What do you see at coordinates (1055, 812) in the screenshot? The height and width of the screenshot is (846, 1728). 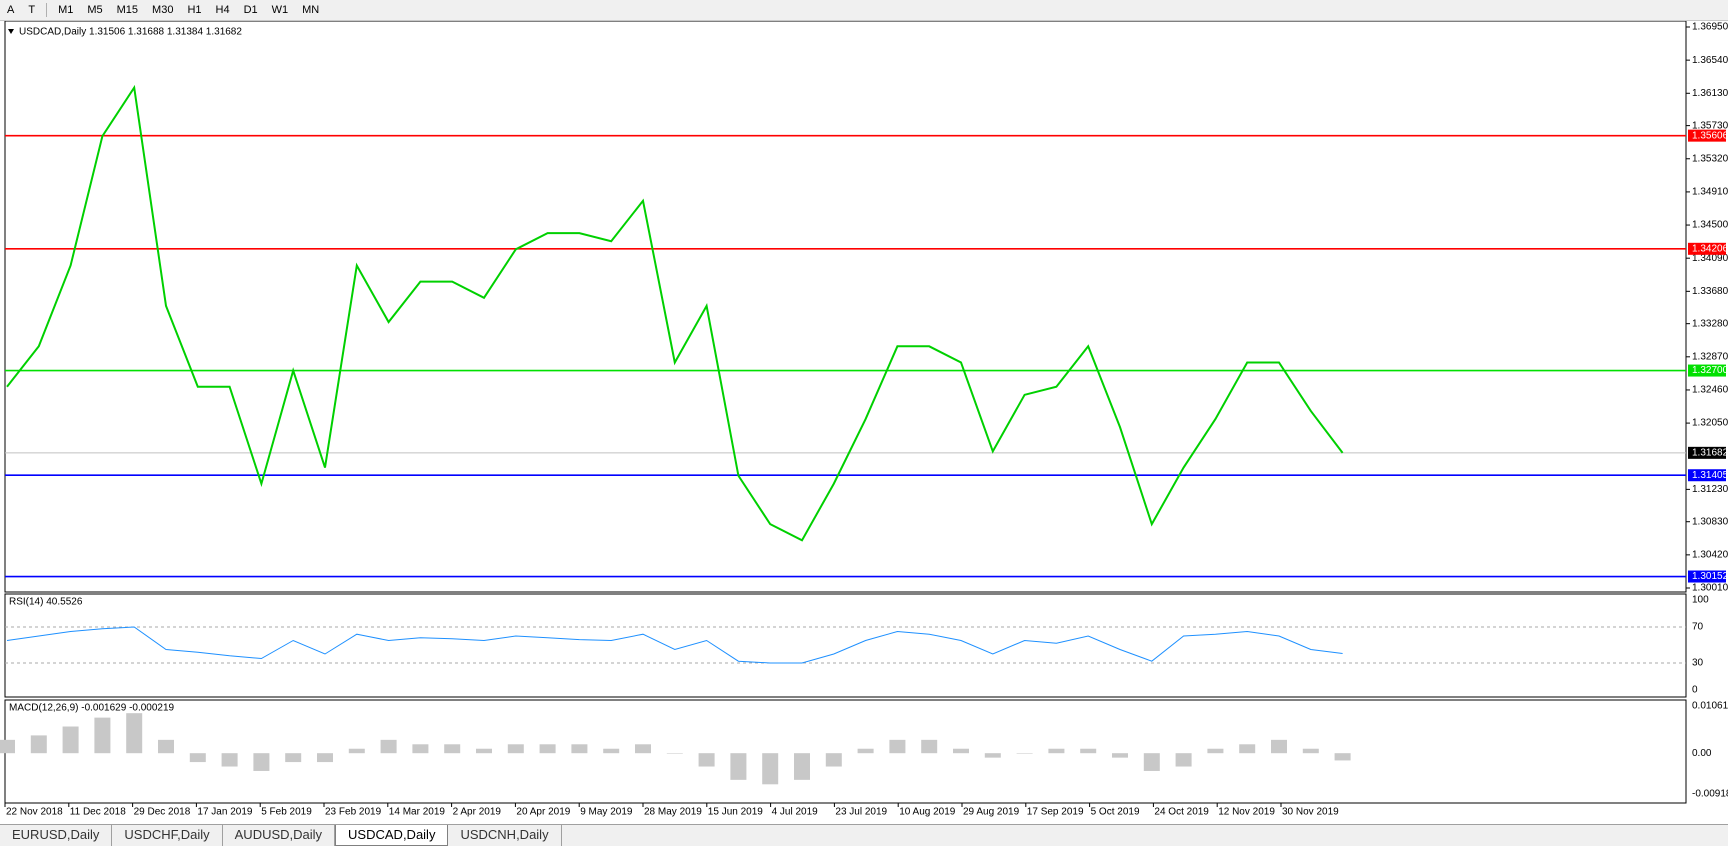 I see `date-label: 17 Sep 2019` at bounding box center [1055, 812].